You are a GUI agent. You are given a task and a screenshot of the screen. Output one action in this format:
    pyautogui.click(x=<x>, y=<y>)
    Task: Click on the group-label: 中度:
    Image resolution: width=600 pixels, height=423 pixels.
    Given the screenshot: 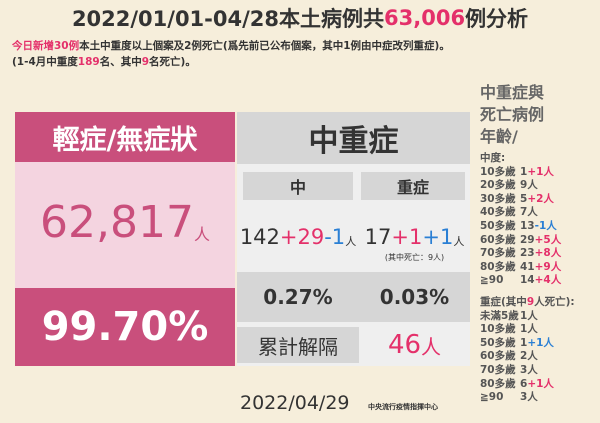 What is the action you would take?
    pyautogui.click(x=539, y=159)
    